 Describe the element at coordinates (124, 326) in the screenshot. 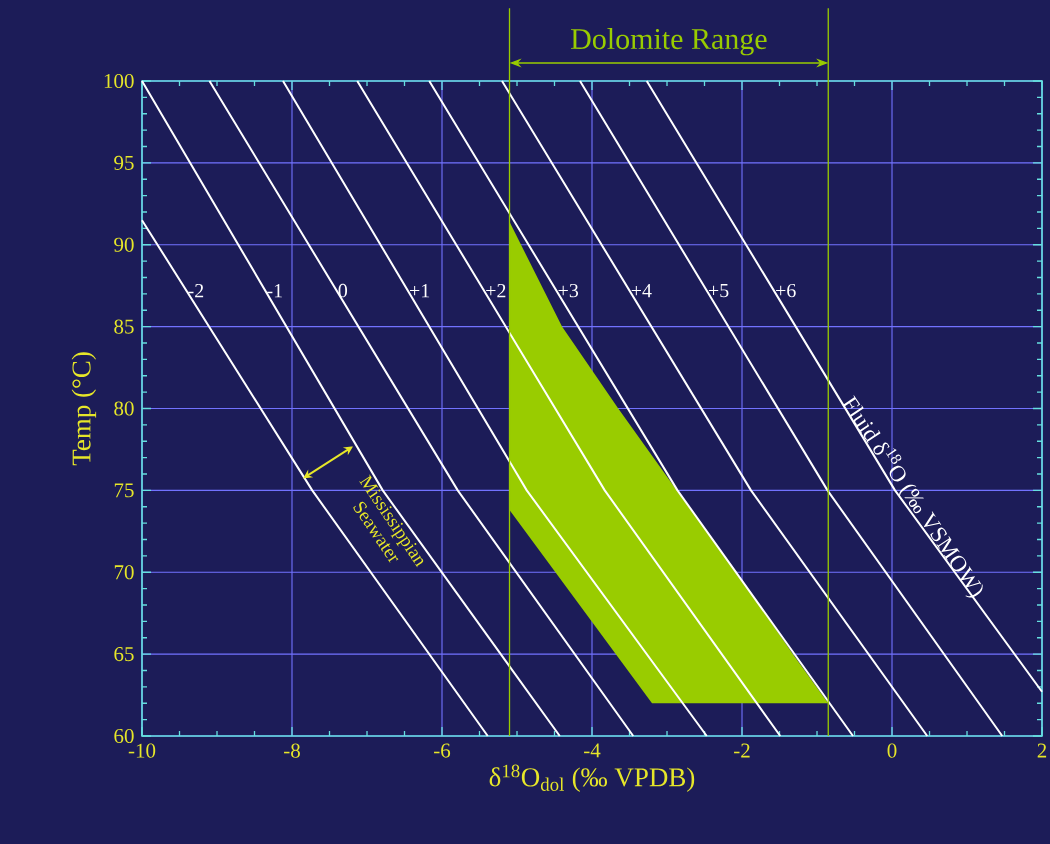

I see `y-tick-label: 85` at that location.